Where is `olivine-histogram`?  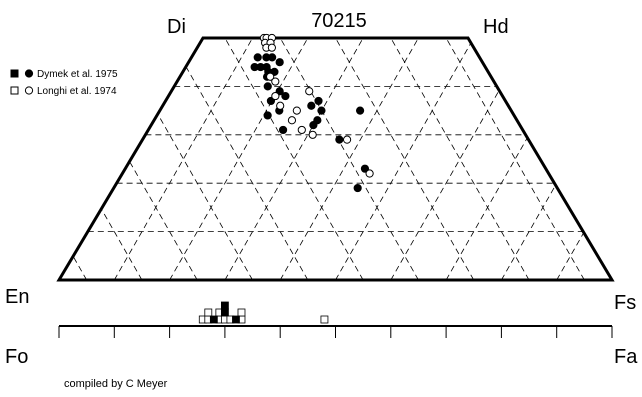
olivine-histogram is located at coordinates (335, 319).